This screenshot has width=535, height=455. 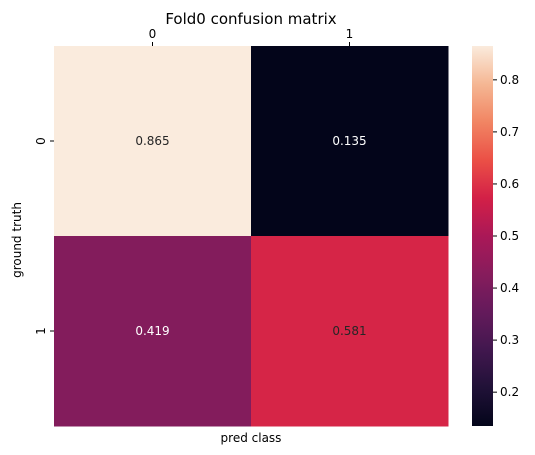 I want to click on cell-value-label: 0.865, so click(x=152, y=141).